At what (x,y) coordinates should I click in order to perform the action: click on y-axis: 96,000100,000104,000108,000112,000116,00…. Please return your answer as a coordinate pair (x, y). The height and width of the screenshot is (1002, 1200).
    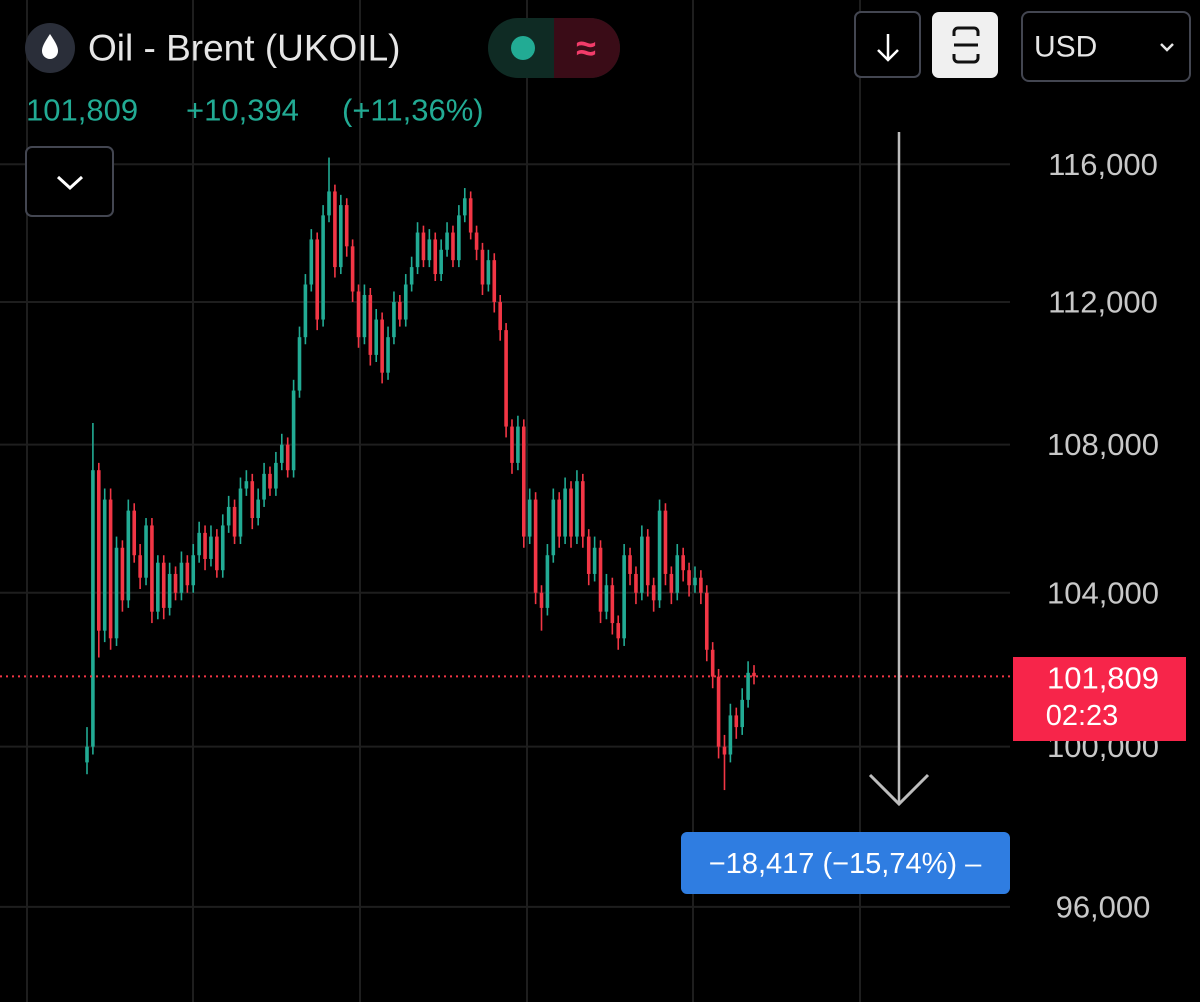
    Looking at the image, I should click on (1103, 536).